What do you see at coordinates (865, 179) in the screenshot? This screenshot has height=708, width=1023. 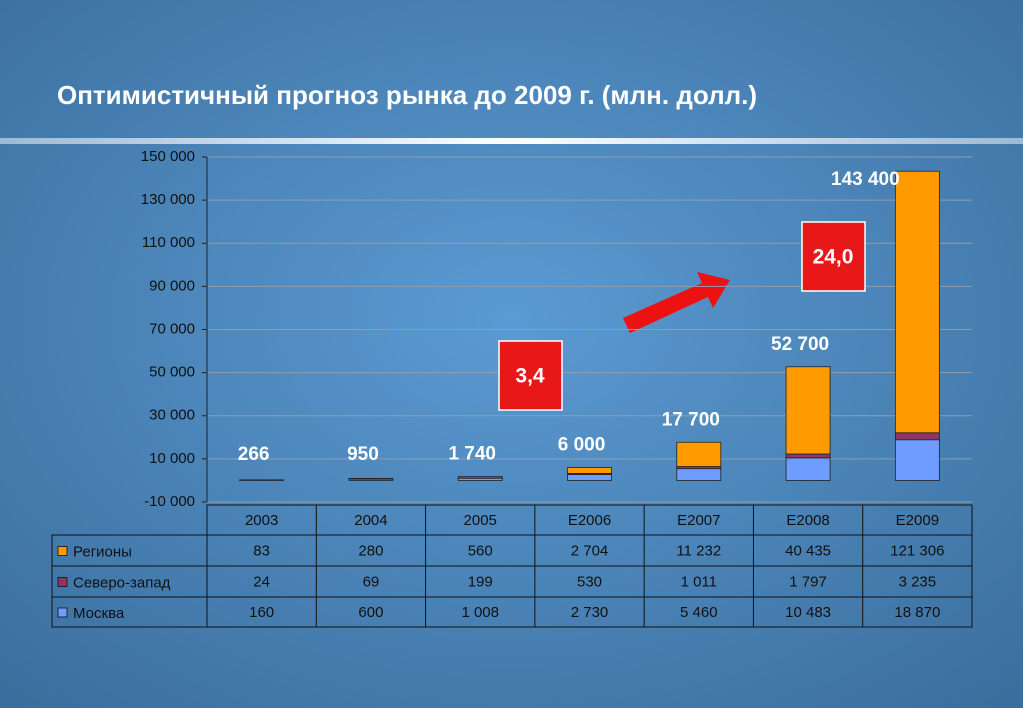 I see `total-label: 143 400` at bounding box center [865, 179].